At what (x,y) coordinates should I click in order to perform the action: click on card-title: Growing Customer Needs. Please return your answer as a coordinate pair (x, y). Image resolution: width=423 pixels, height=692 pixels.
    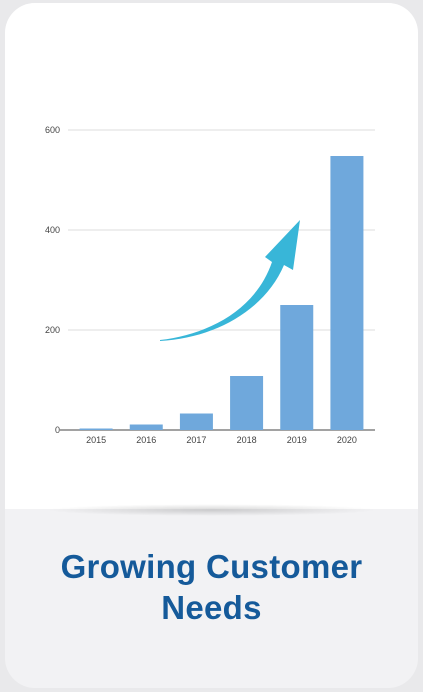
    Looking at the image, I should click on (211, 587).